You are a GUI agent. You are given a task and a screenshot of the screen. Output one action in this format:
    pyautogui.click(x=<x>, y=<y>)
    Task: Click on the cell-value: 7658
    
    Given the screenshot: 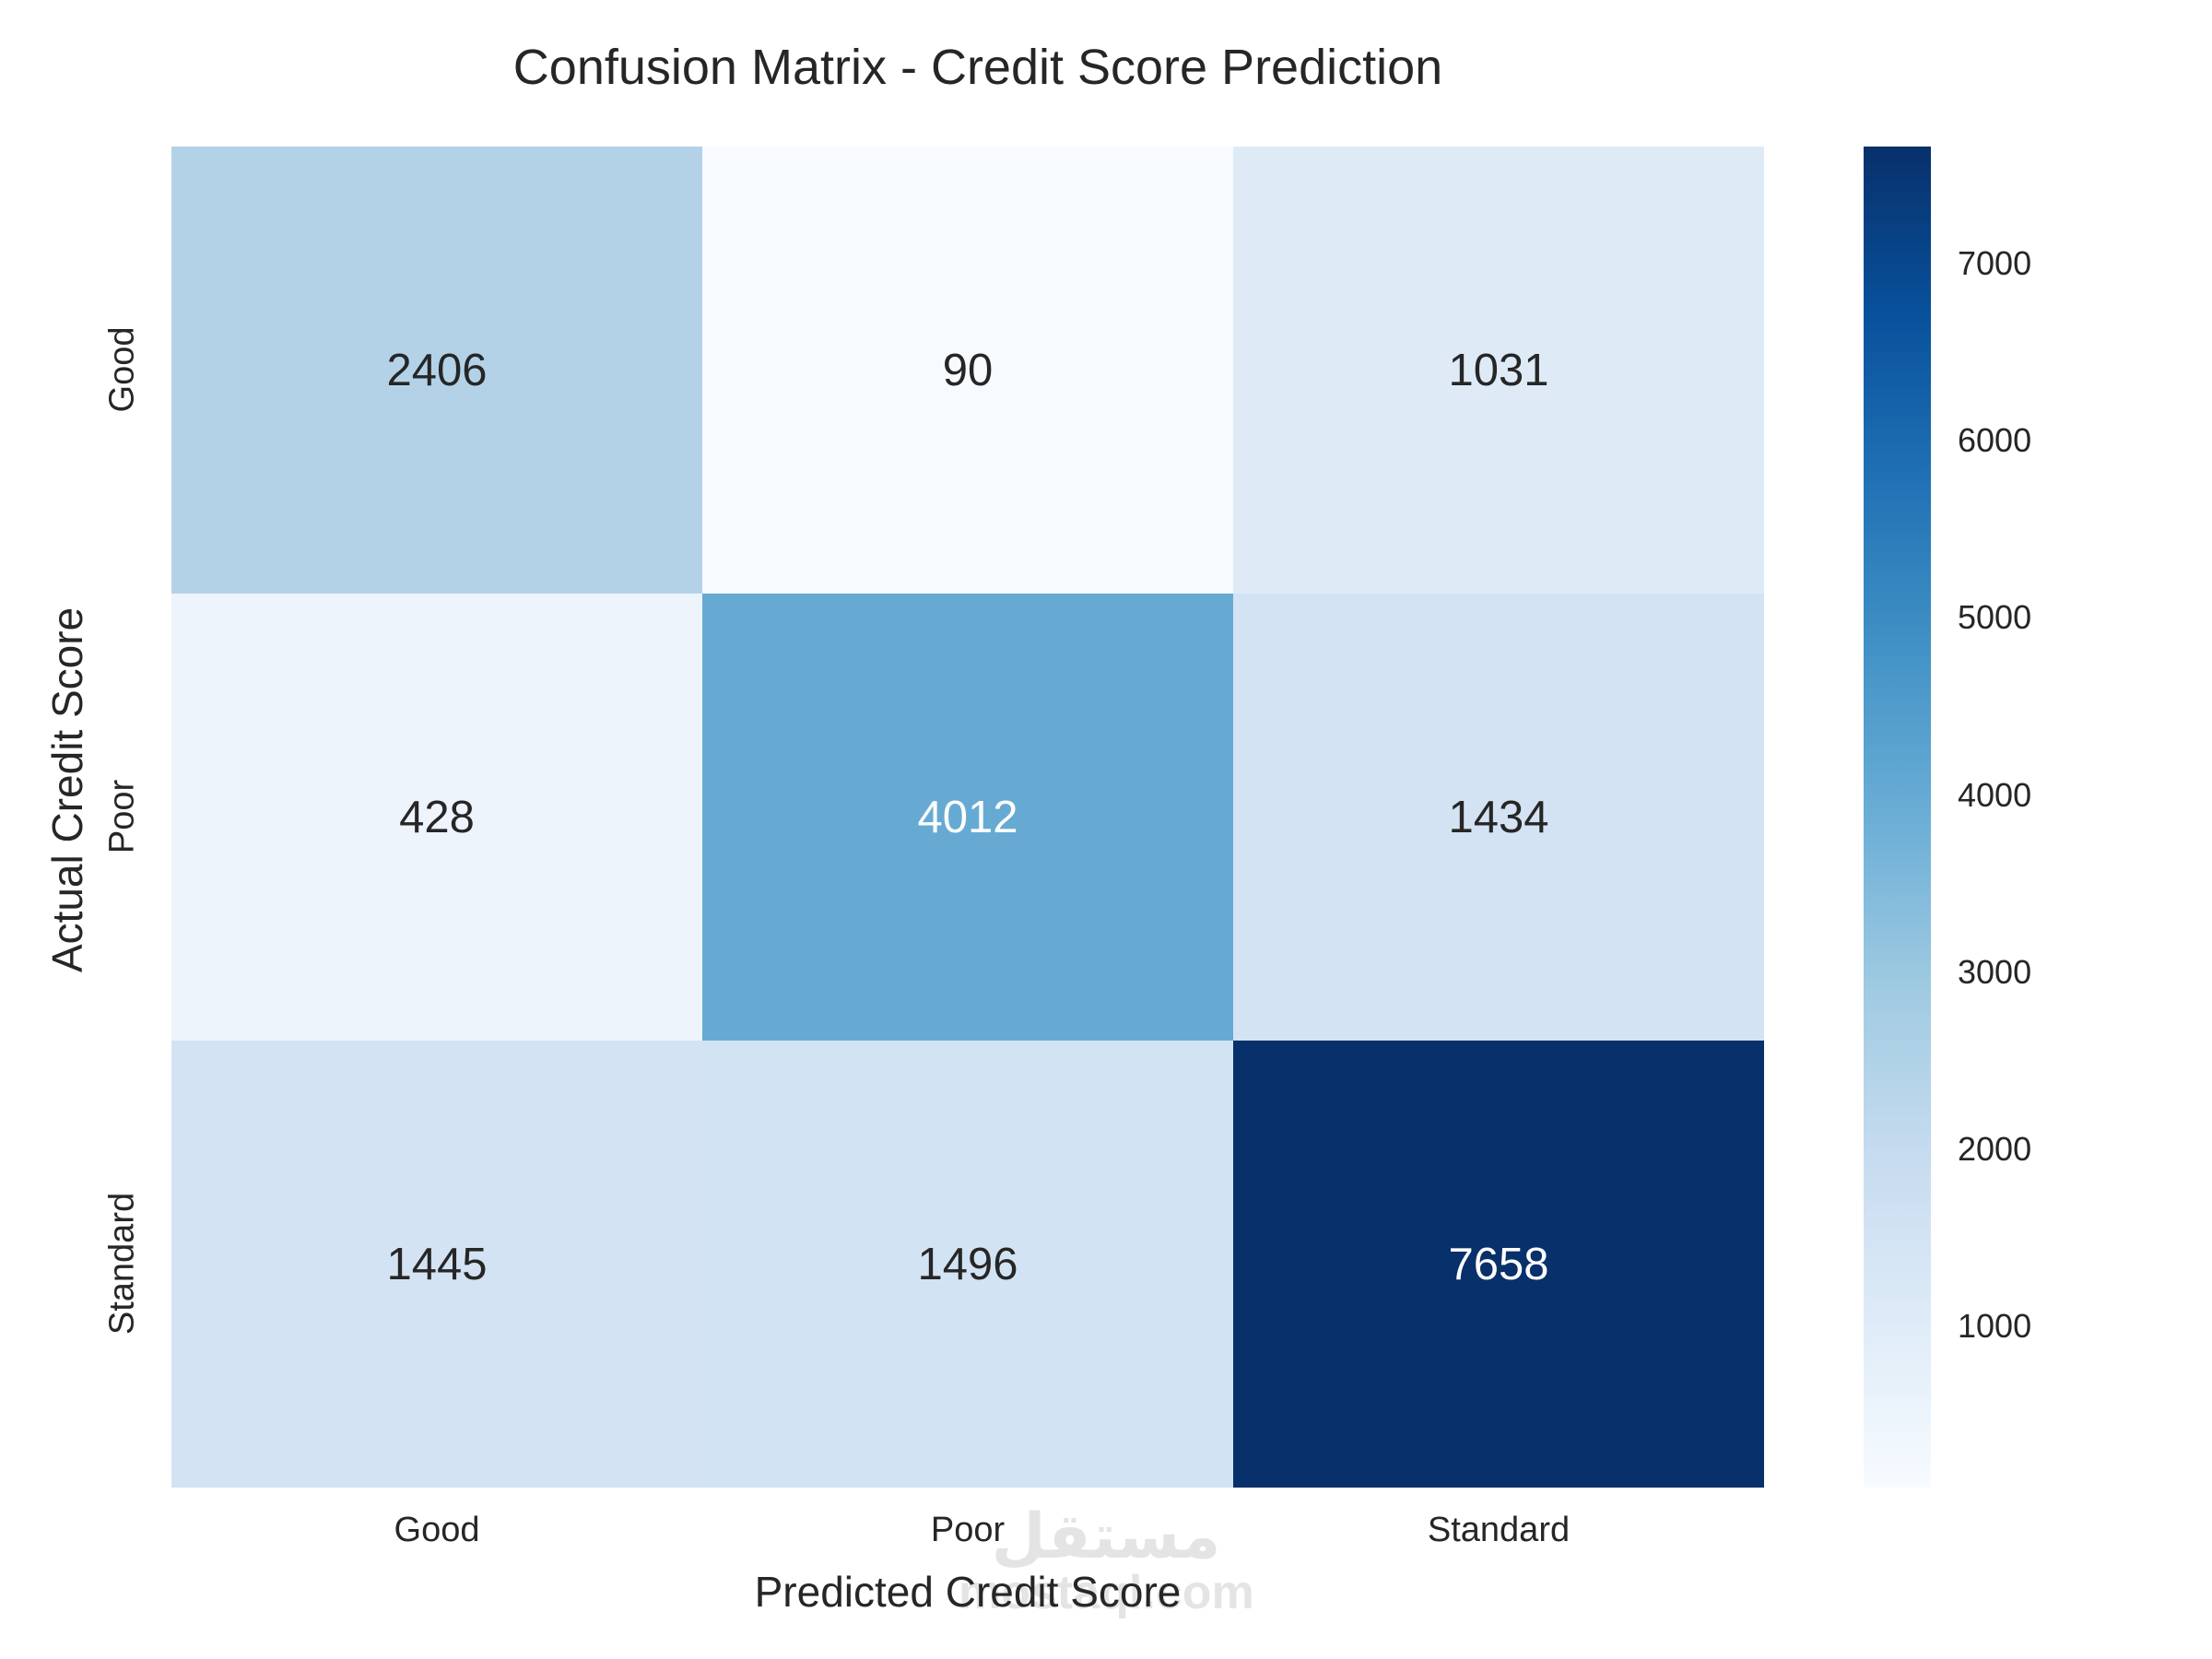 What is the action you would take?
    pyautogui.click(x=1498, y=1264)
    